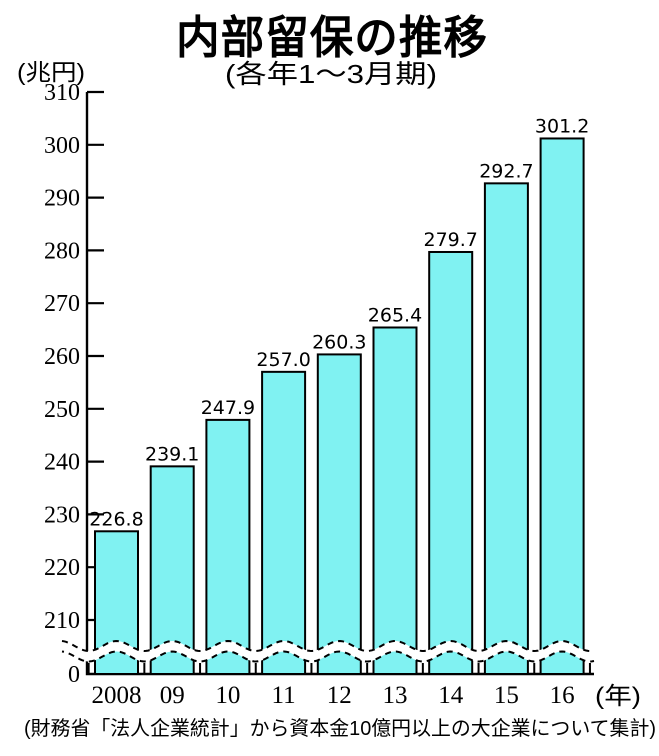  I want to click on chart-subtitle: (各年1～3月期), so click(331, 74).